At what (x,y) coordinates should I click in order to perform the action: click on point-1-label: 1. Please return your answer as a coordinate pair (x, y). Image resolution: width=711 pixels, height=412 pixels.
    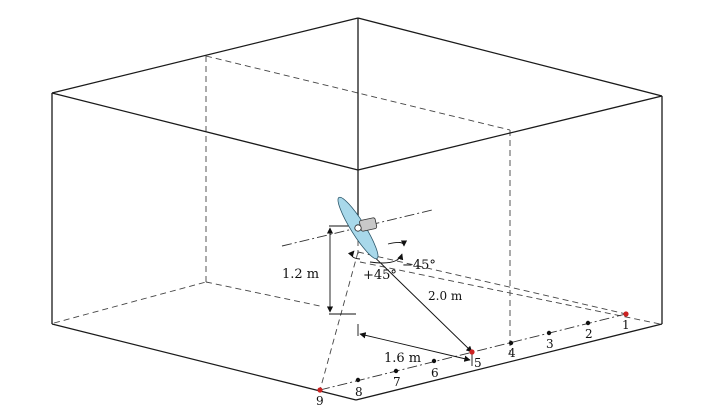
    Looking at the image, I should click on (626, 325).